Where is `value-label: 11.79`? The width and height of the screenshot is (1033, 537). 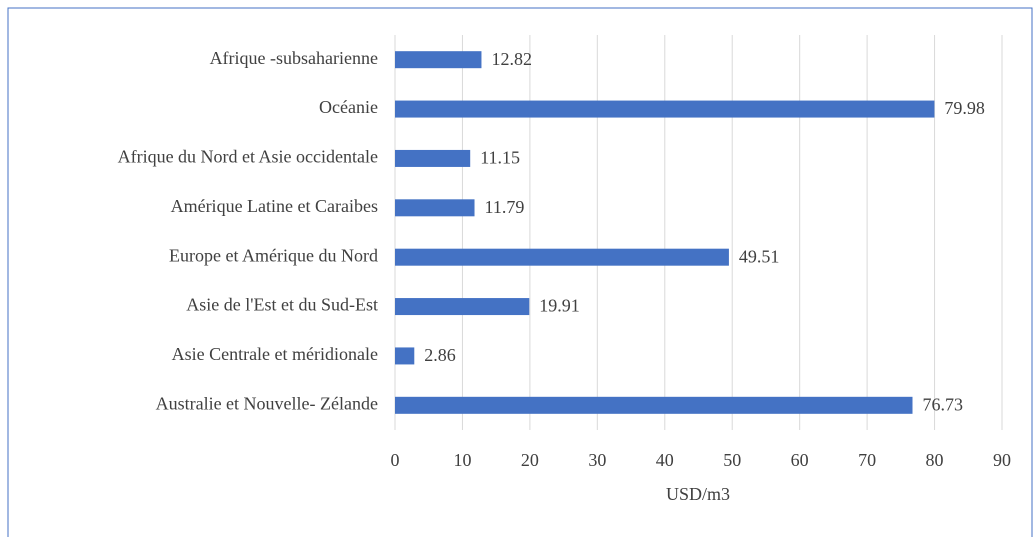
value-label: 11.79 is located at coordinates (505, 207).